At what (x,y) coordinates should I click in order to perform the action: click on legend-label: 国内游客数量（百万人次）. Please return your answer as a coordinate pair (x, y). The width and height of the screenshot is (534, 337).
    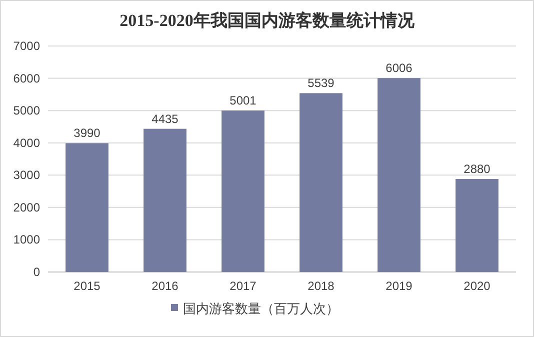
    Looking at the image, I should click on (261, 308).